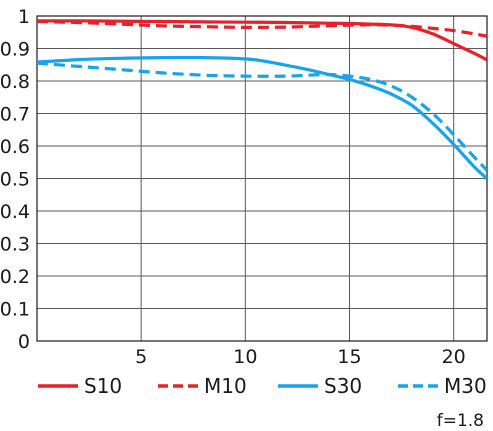 This screenshot has width=493, height=431. Describe the element at coordinates (349, 357) in the screenshot. I see `x-tick-label: 15` at that location.